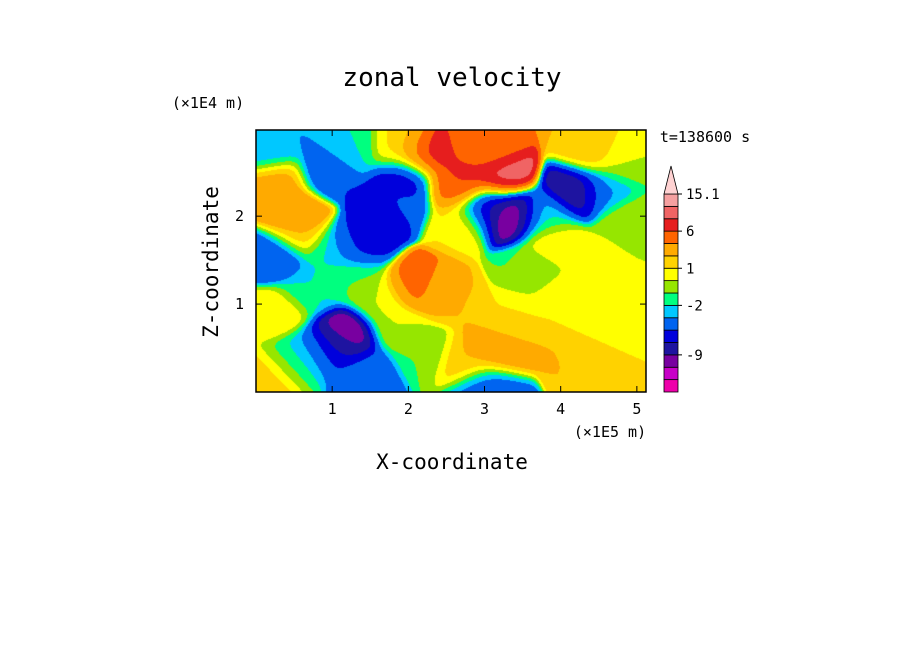 Image resolution: width=904 pixels, height=654 pixels. Describe the element at coordinates (239, 304) in the screenshot. I see `y-tick-label: 1` at that location.